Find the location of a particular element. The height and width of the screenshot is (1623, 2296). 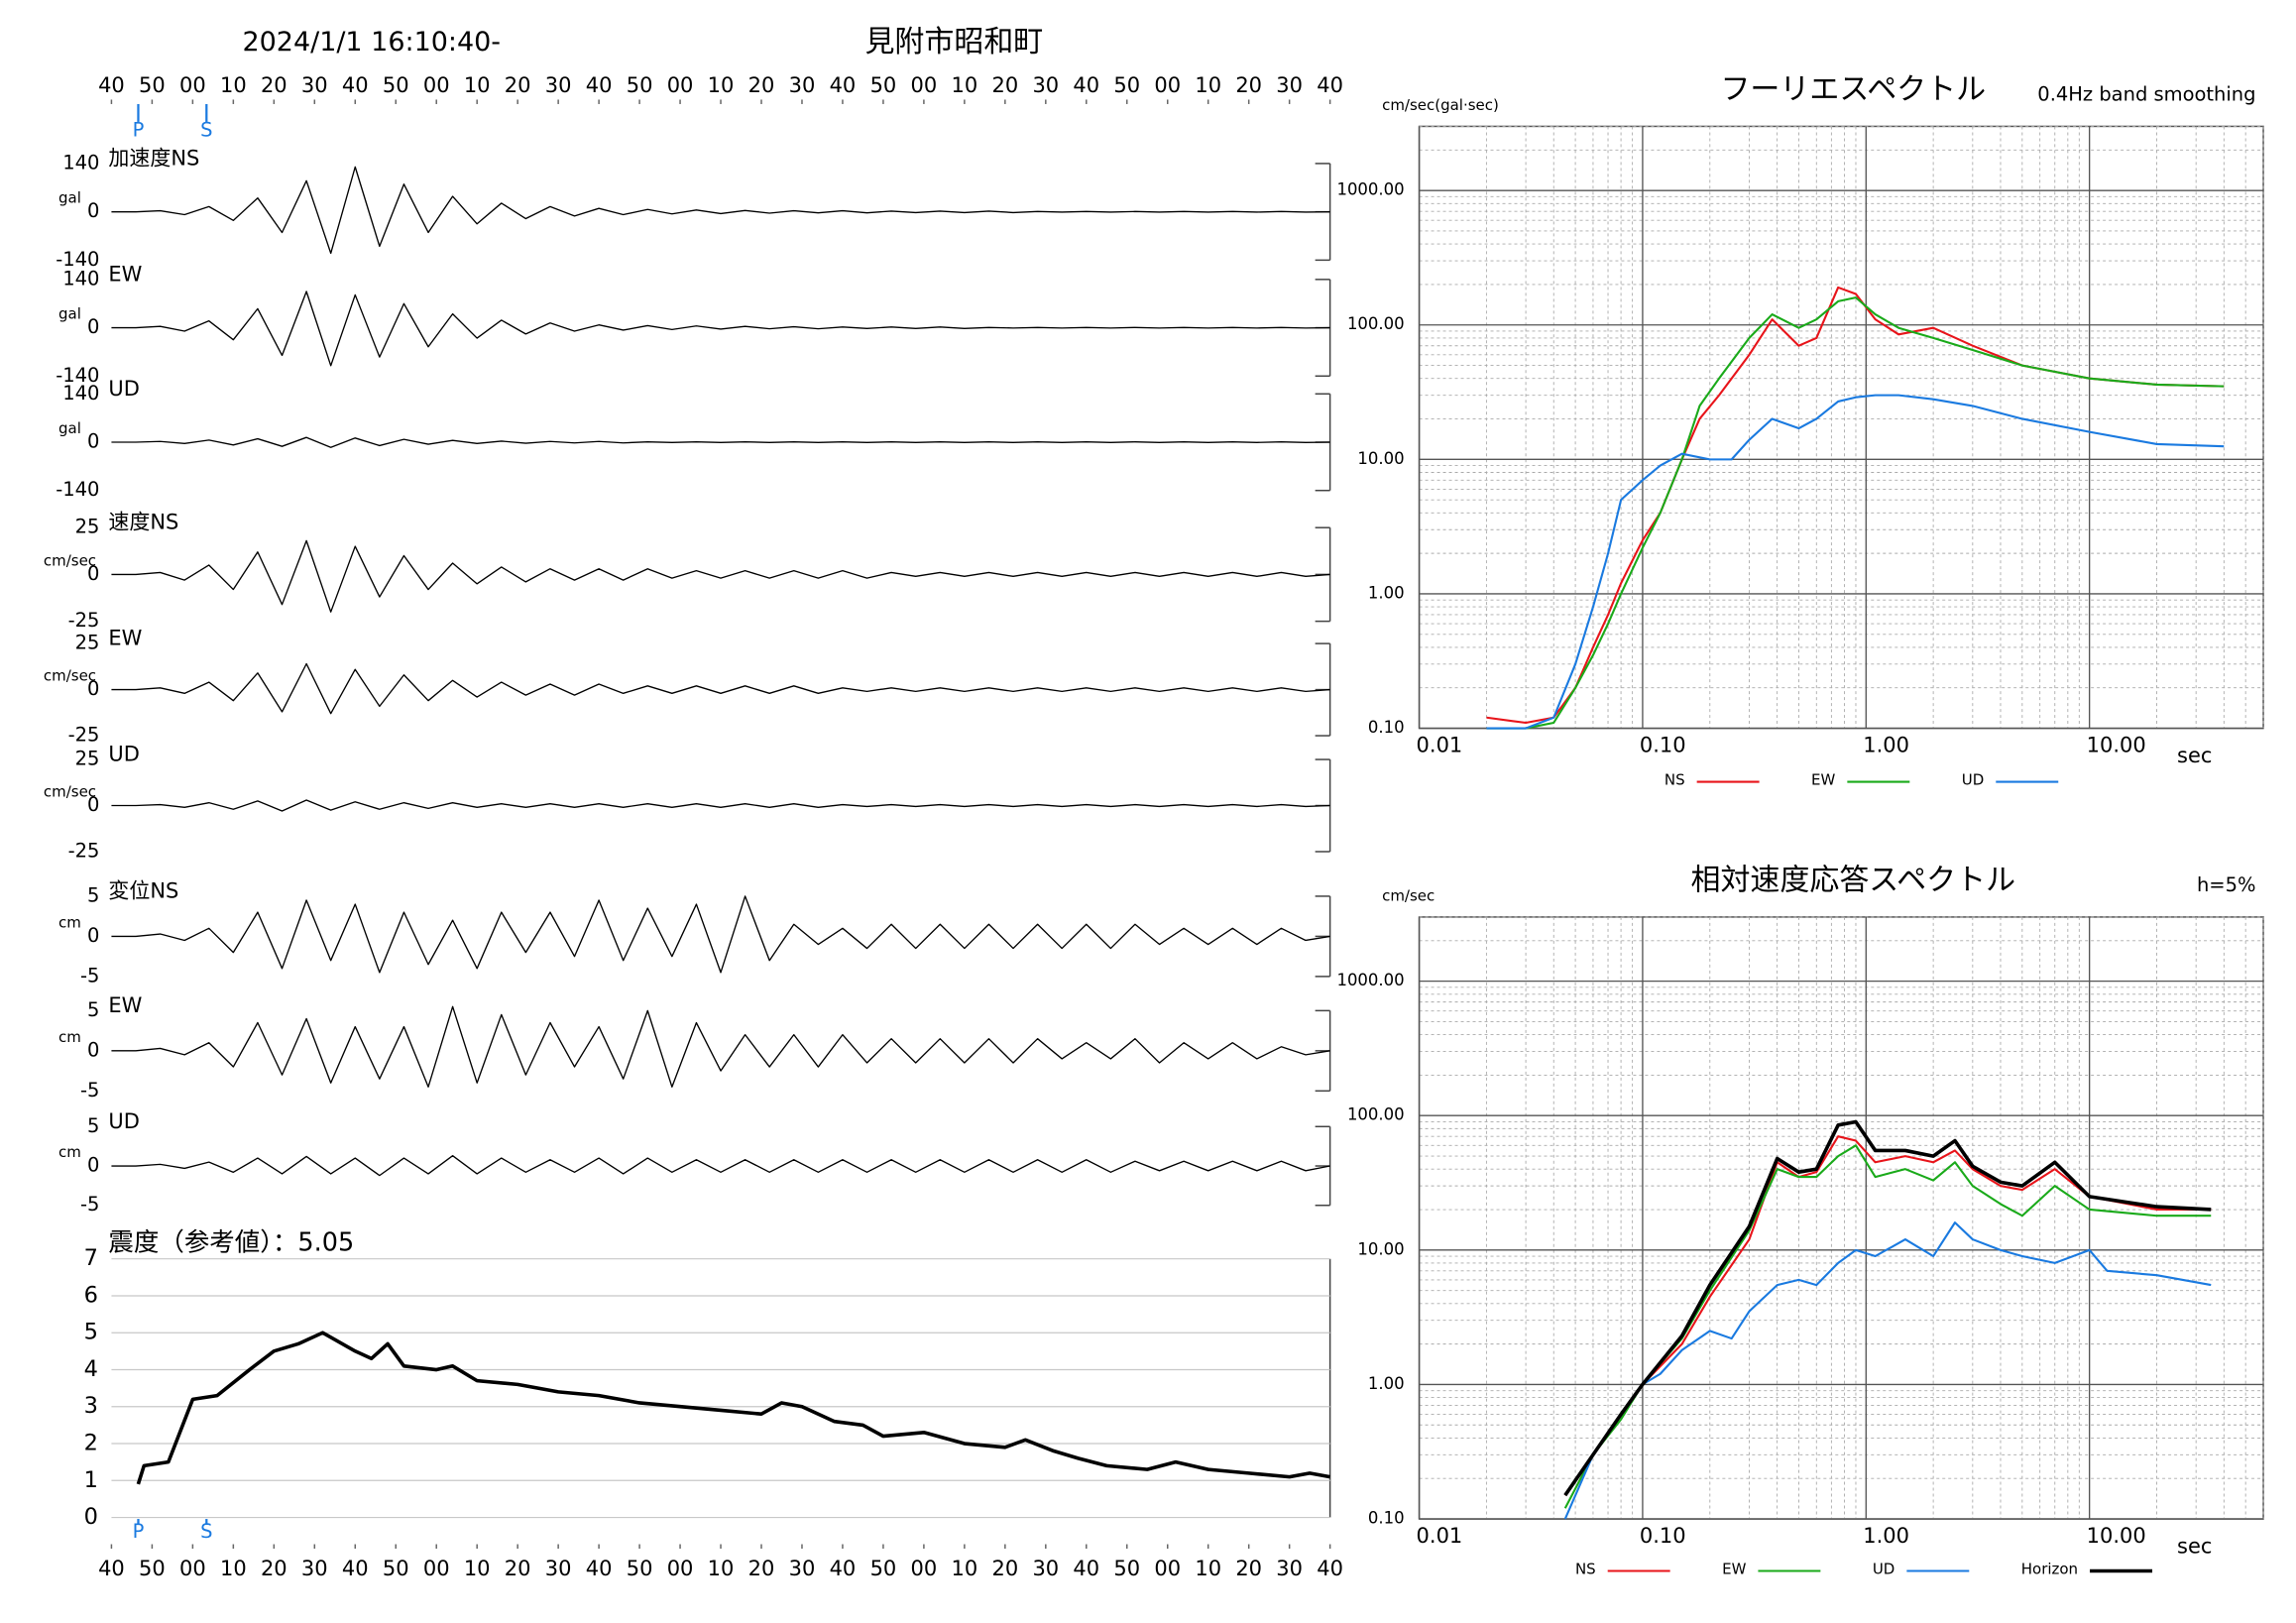

y-tick-label: 6 is located at coordinates (91, 1295).